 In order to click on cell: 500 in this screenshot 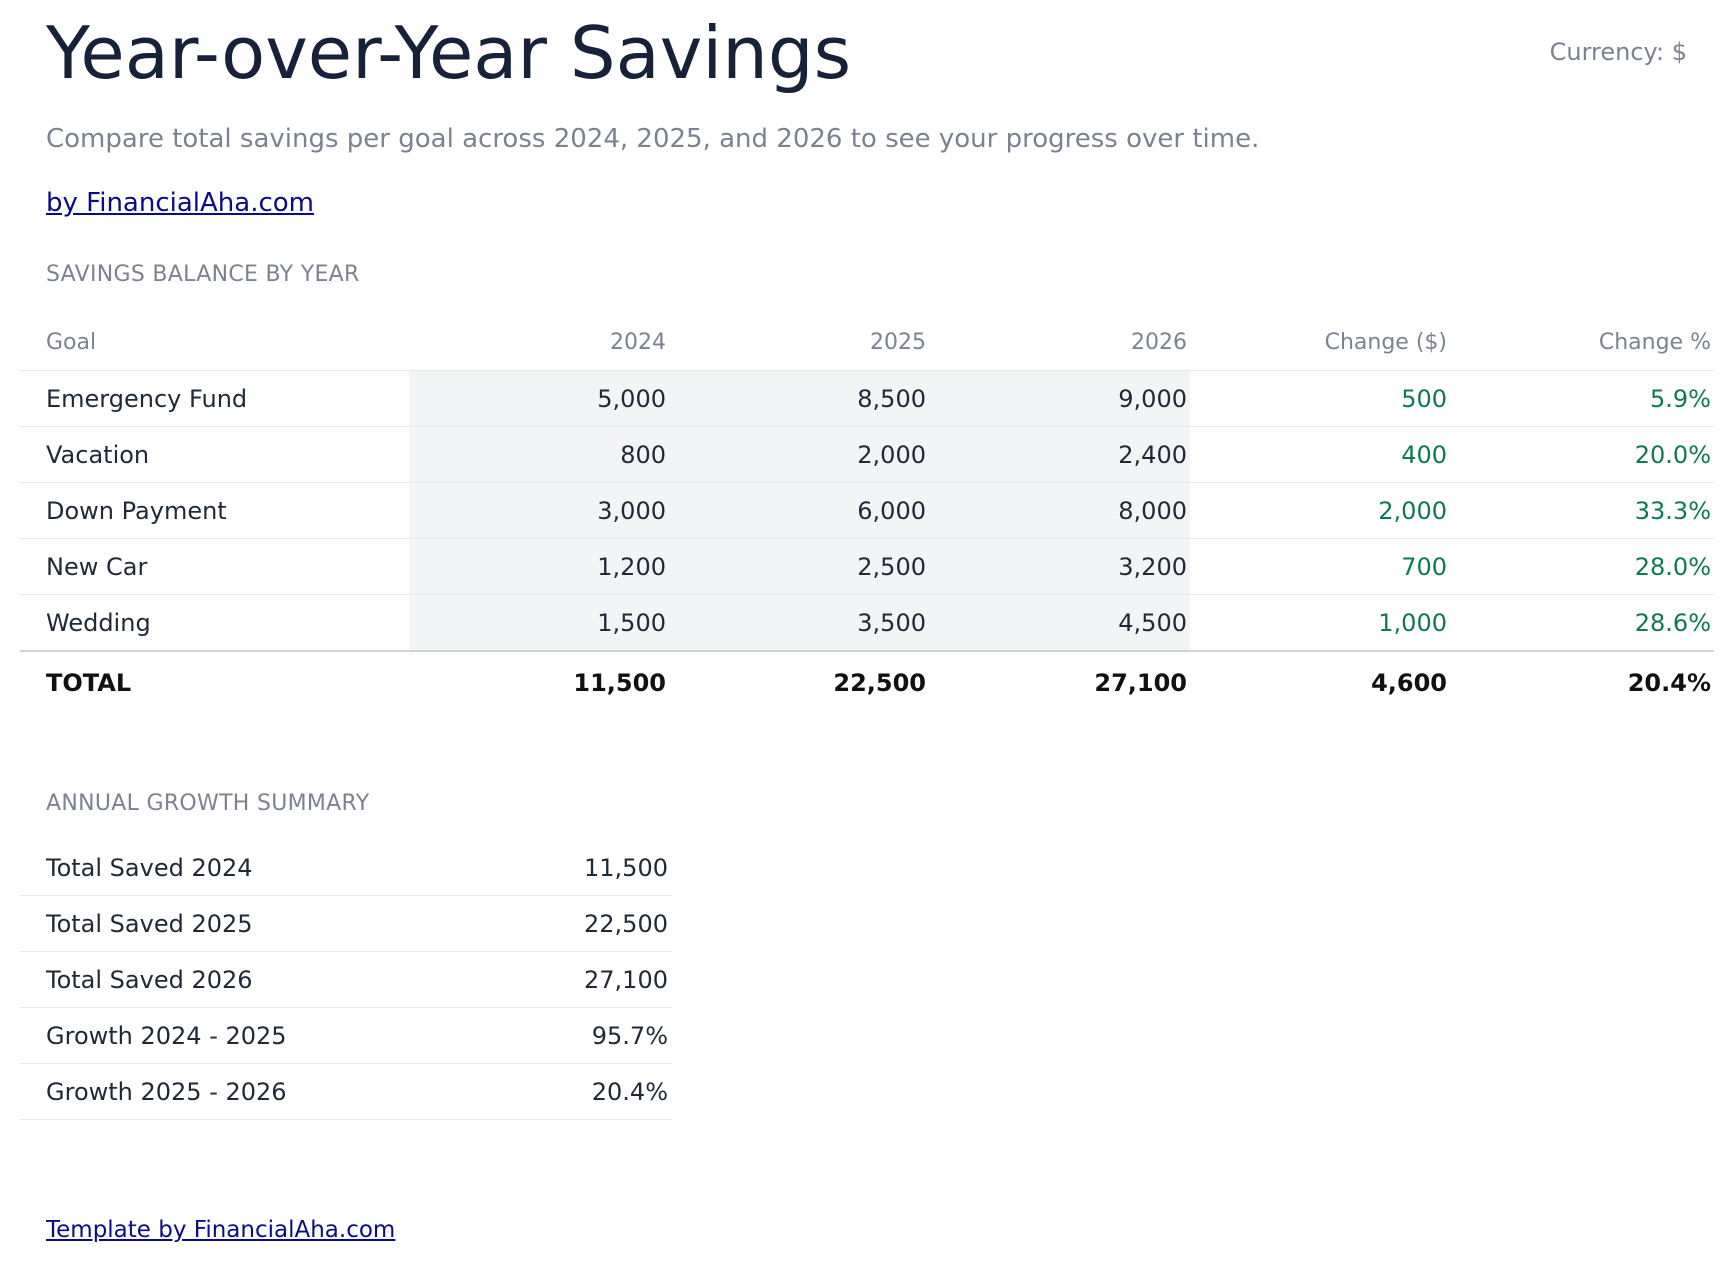, I will do `click(1320, 398)`.